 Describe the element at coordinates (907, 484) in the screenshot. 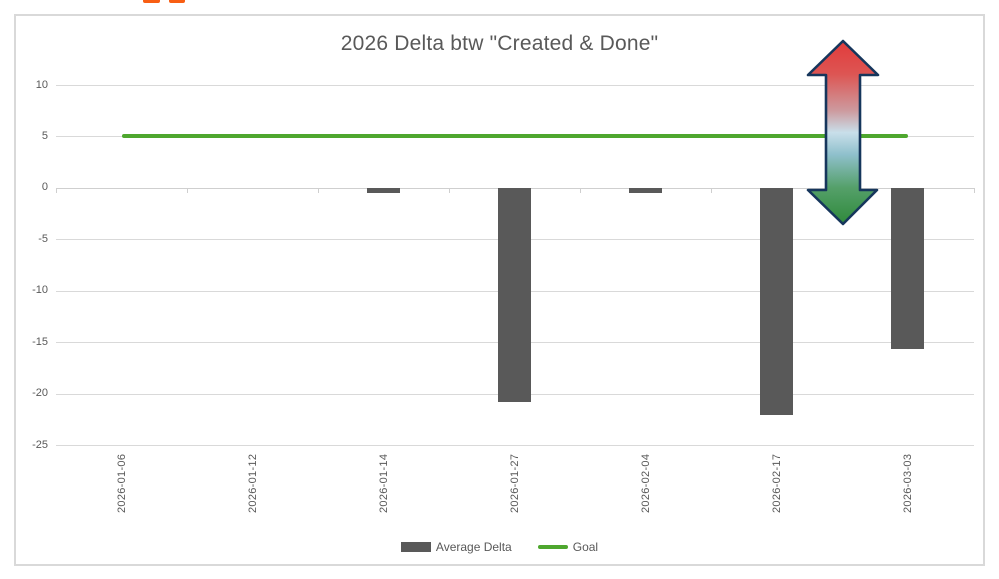

I see `x-axis-tick-label: 2026-03-03` at that location.